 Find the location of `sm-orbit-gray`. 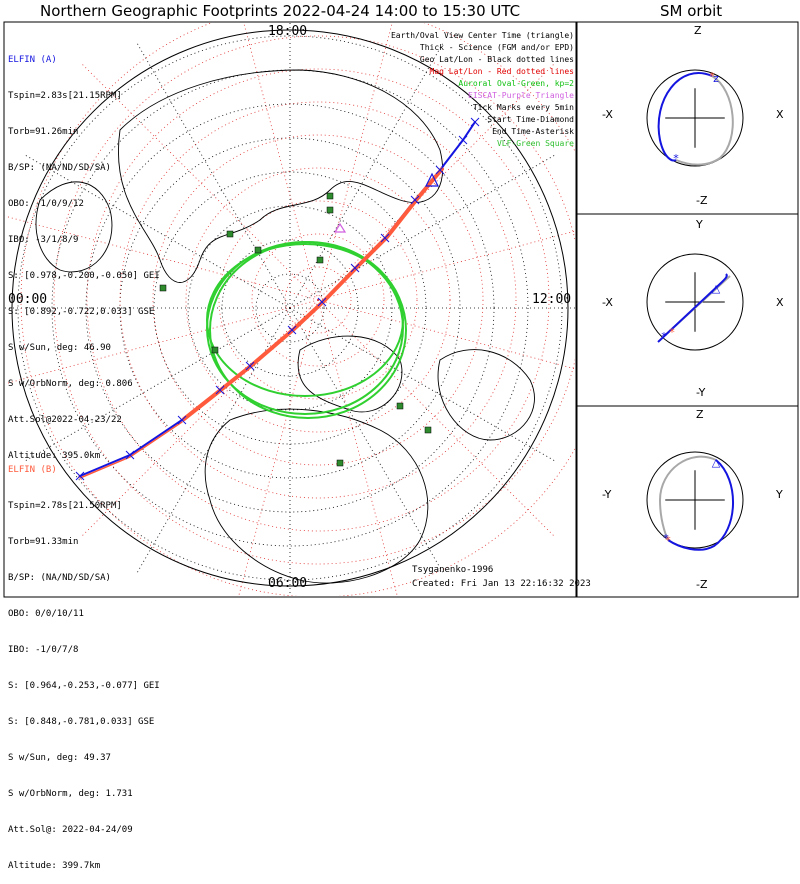

sm-orbit-gray is located at coordinates (687, 498).